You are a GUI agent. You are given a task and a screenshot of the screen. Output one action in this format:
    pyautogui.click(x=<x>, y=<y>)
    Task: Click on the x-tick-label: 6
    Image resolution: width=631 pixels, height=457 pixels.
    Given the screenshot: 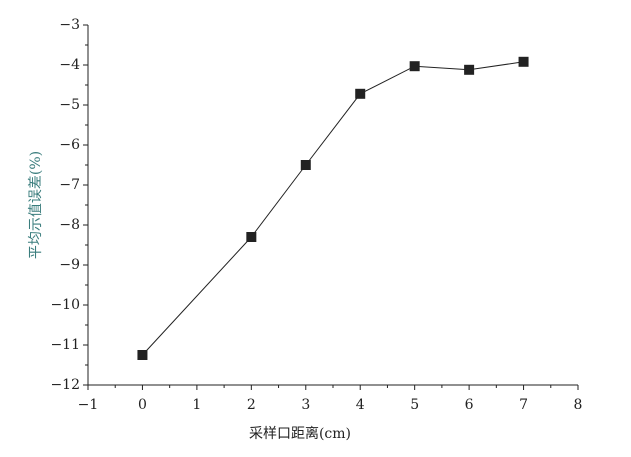 What is the action you would take?
    pyautogui.click(x=469, y=405)
    